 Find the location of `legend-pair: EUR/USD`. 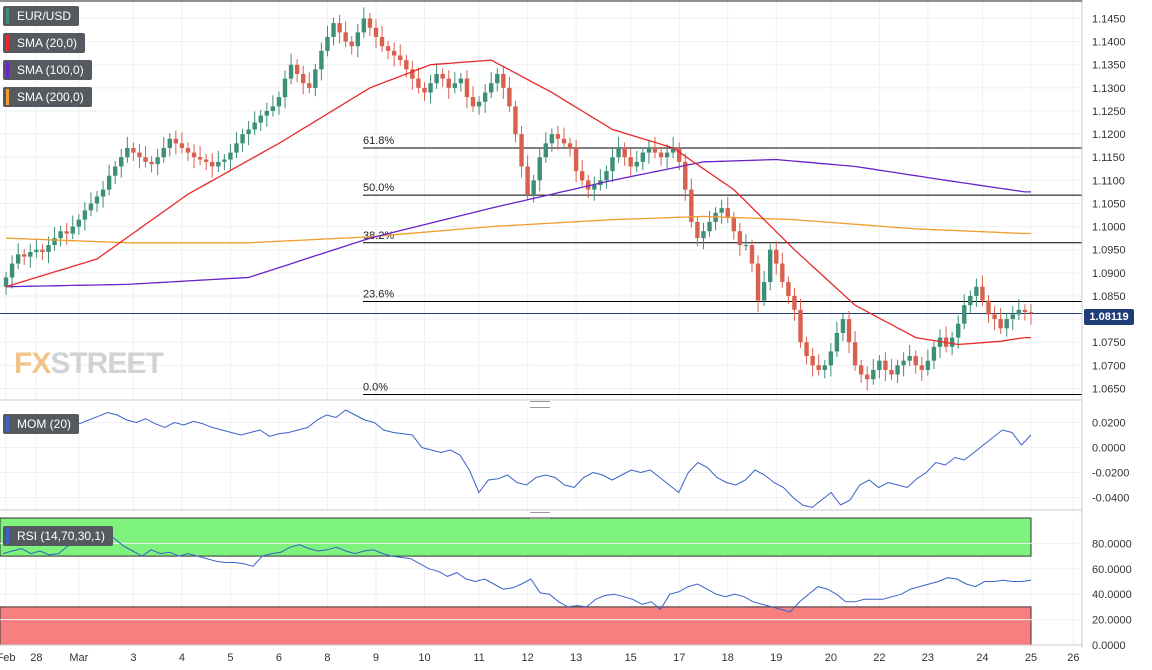

legend-pair: EUR/USD is located at coordinates (41, 16).